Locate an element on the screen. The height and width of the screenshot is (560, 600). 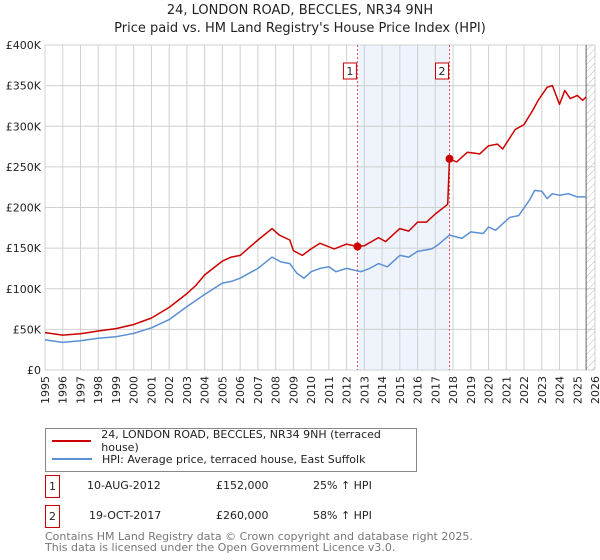
x-tick-label: 2017 is located at coordinates (435, 390).